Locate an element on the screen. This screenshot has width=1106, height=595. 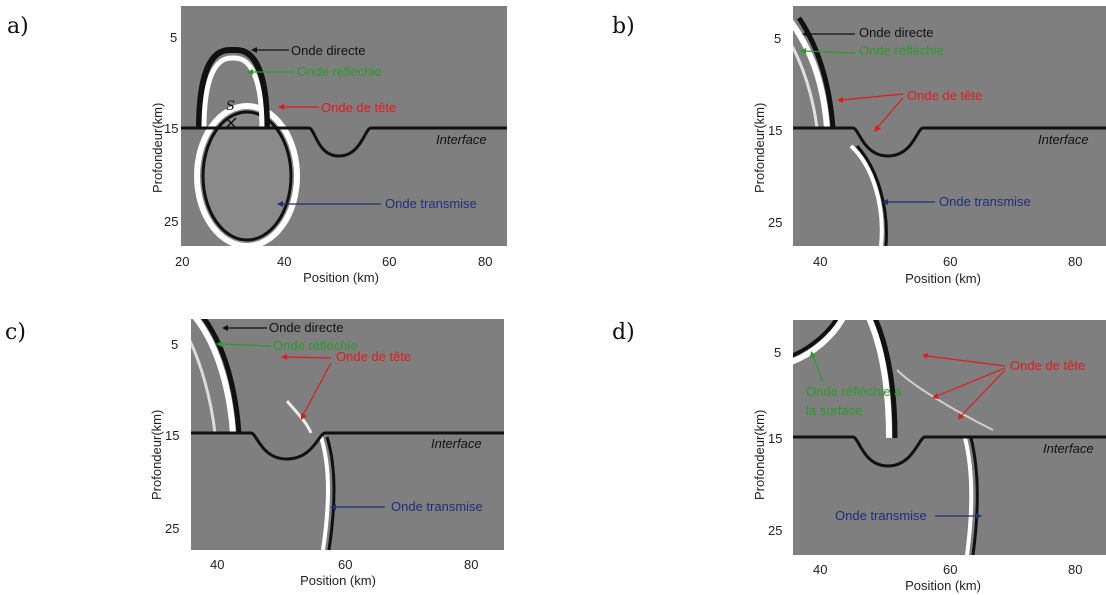
wavefield-svg-c is located at coordinates (347, 434).